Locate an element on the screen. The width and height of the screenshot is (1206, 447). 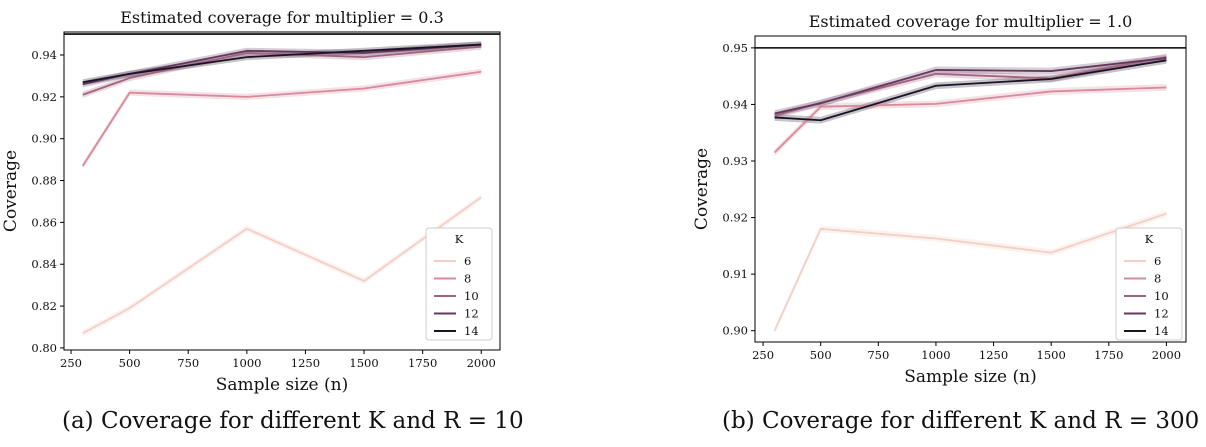
y-tick-label: 0.88 is located at coordinates (44, 181).